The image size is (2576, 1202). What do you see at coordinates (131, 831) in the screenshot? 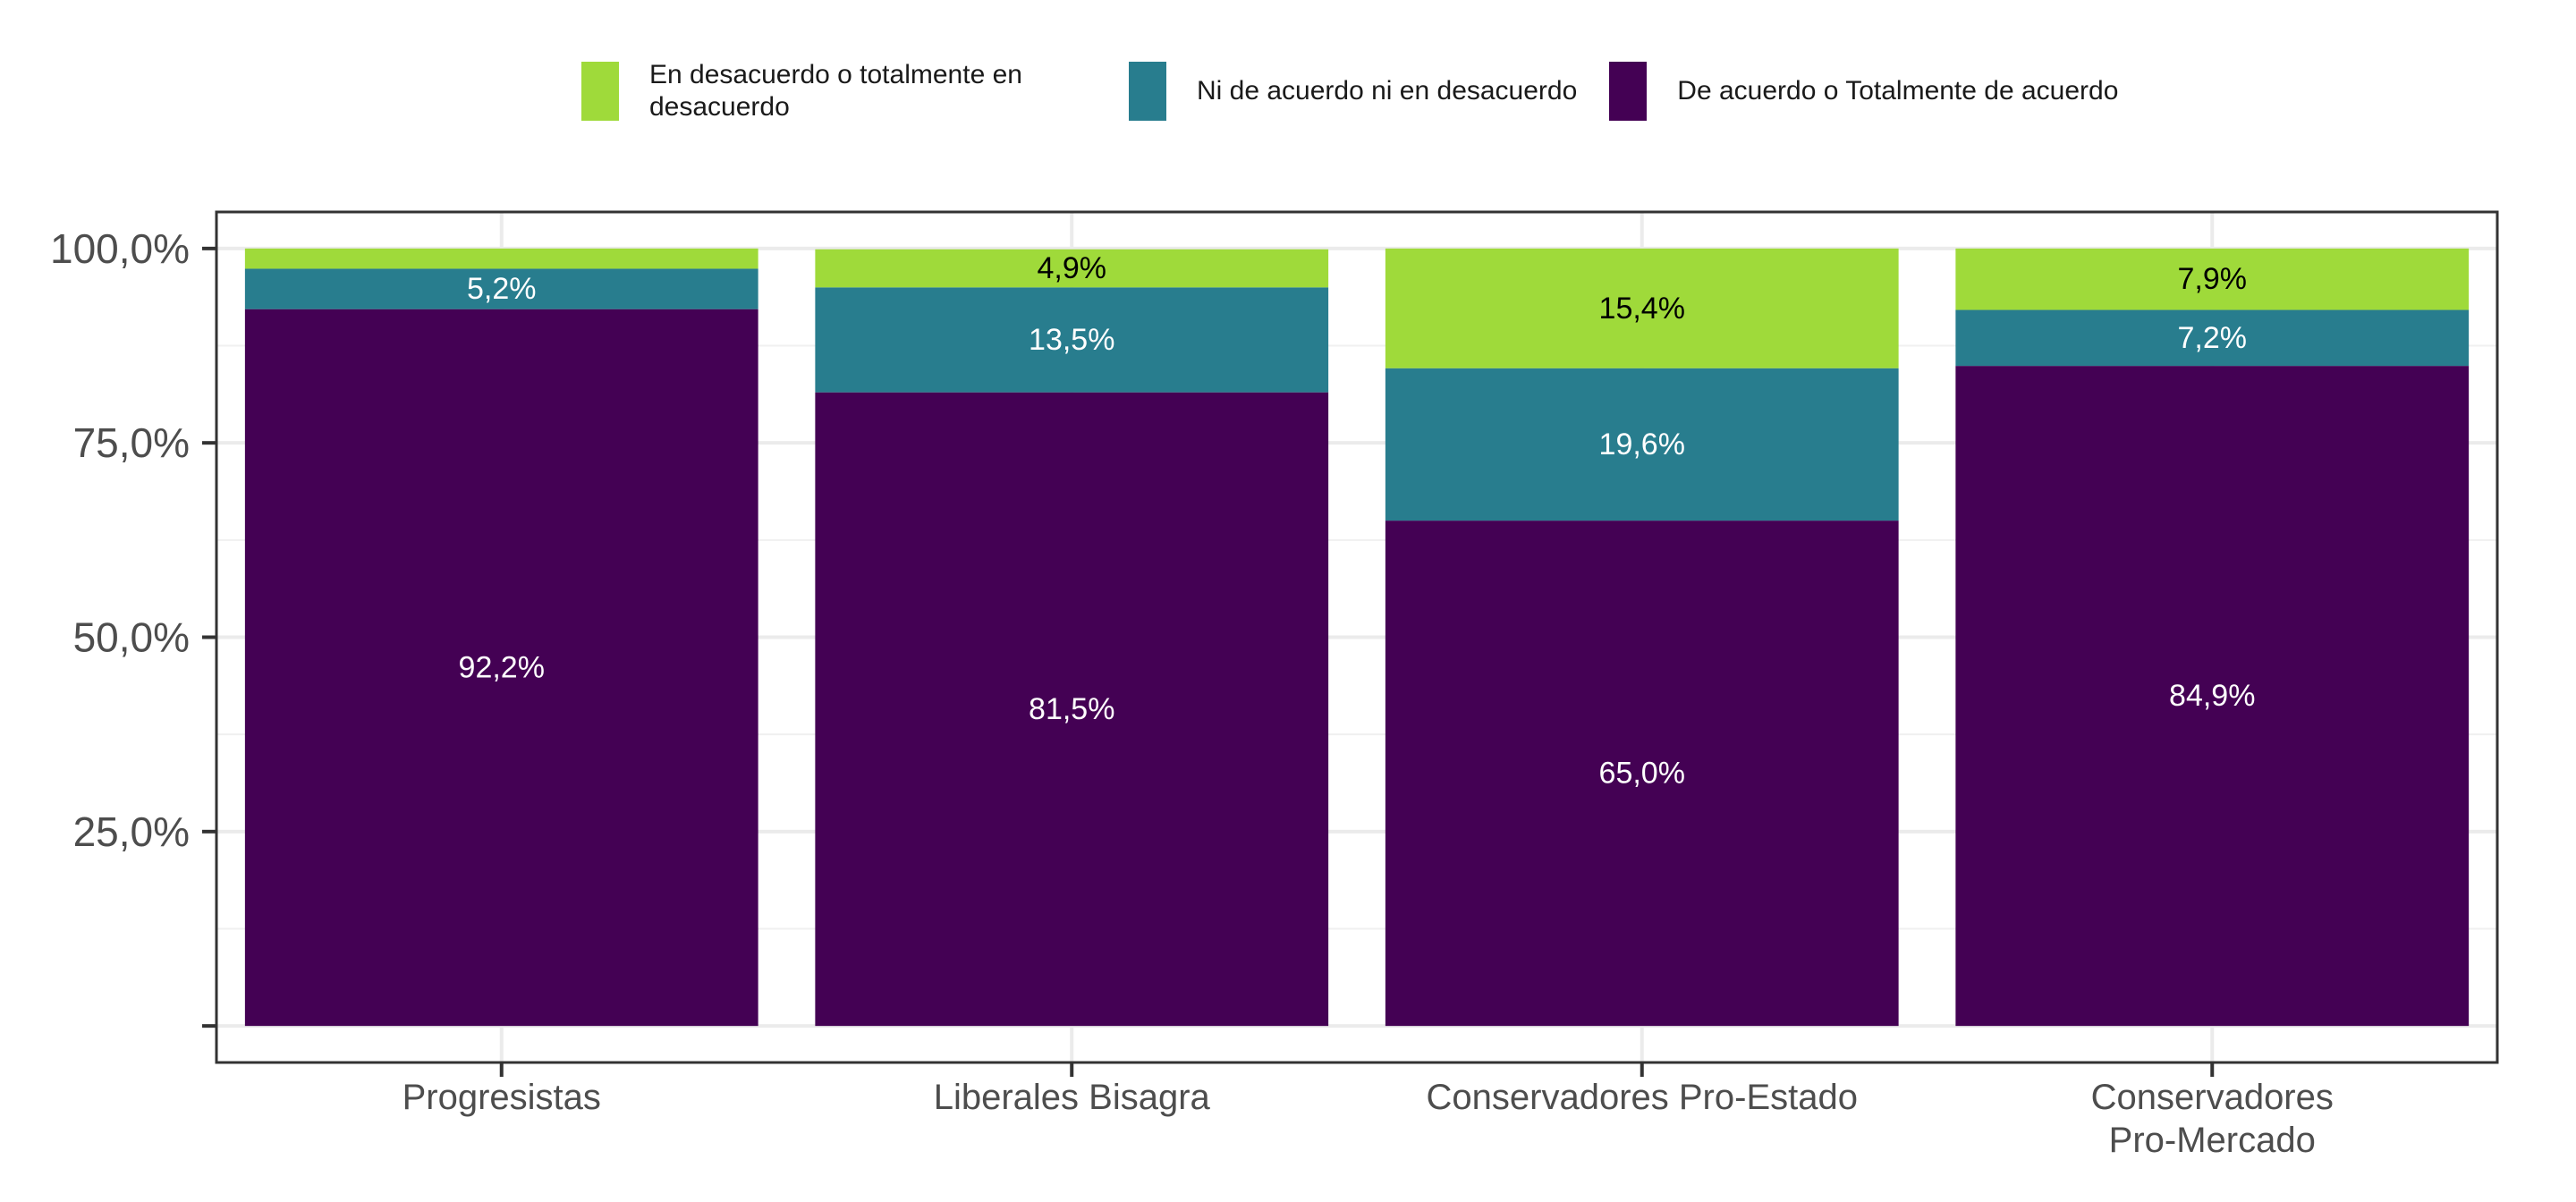
I see `y-tick-label: 25,0%` at bounding box center [131, 831].